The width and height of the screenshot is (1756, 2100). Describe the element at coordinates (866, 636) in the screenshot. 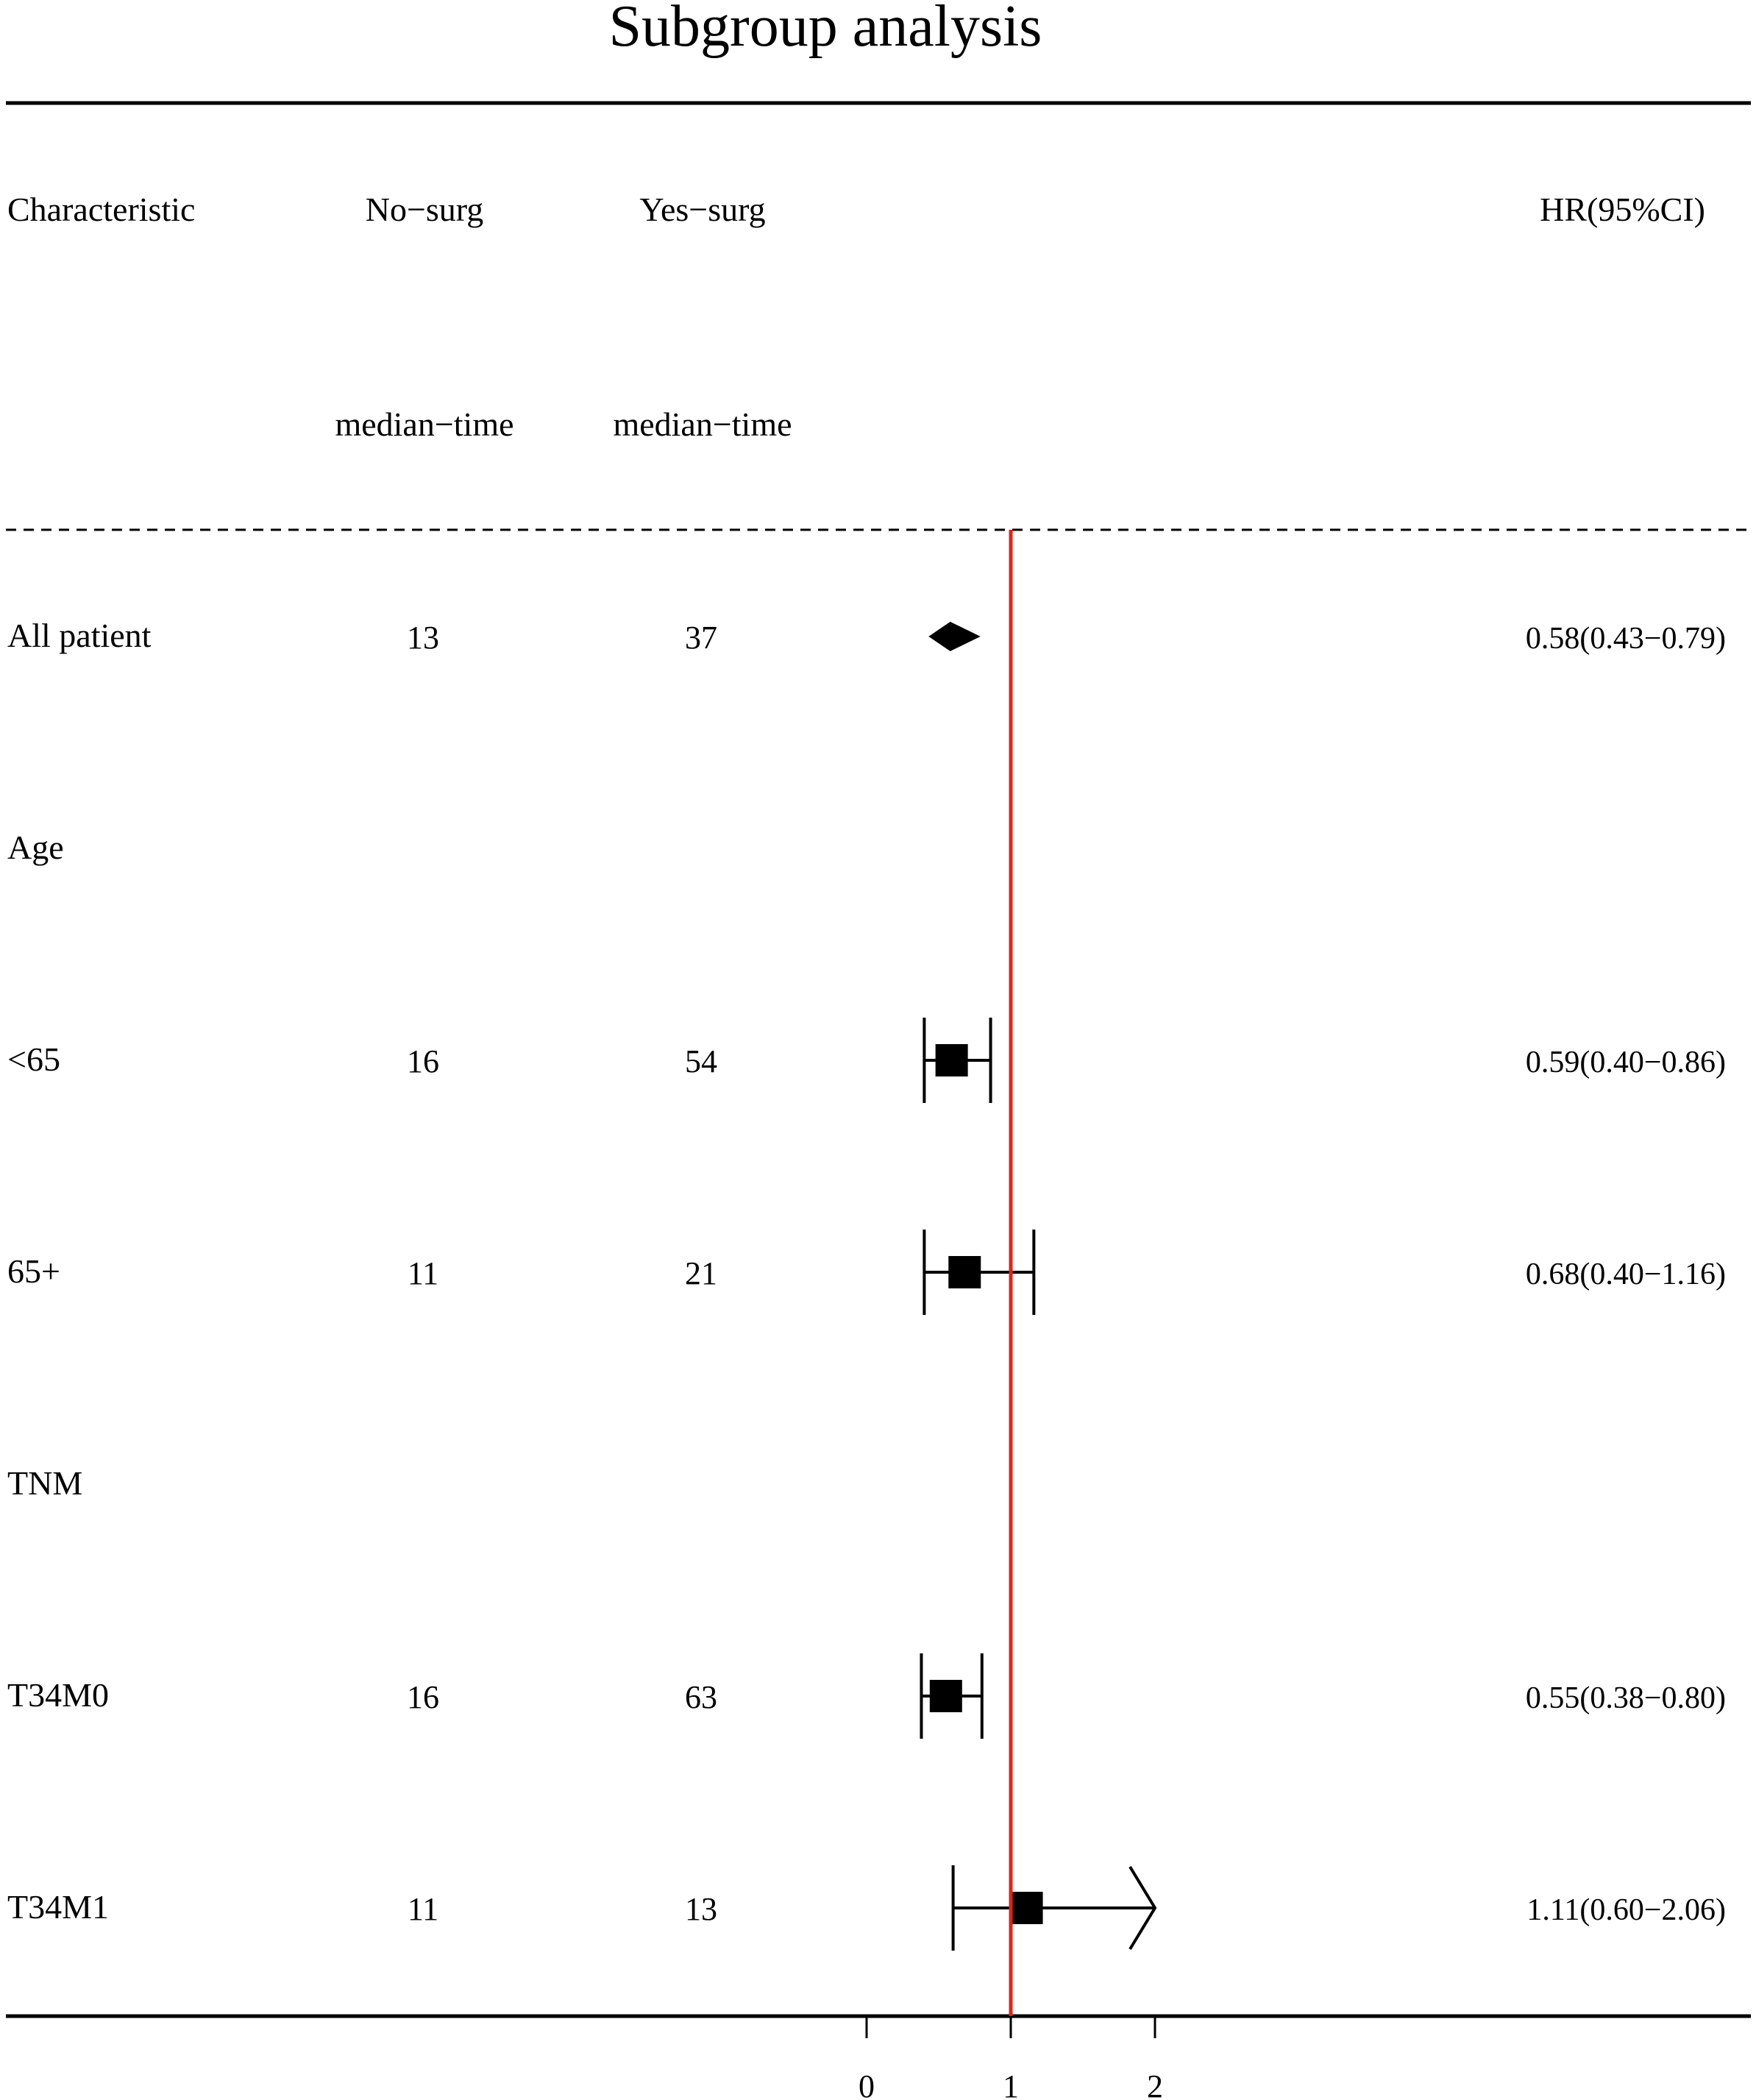

I see `table-row: All patient 13 37 0.58(0.43−0.79)` at that location.